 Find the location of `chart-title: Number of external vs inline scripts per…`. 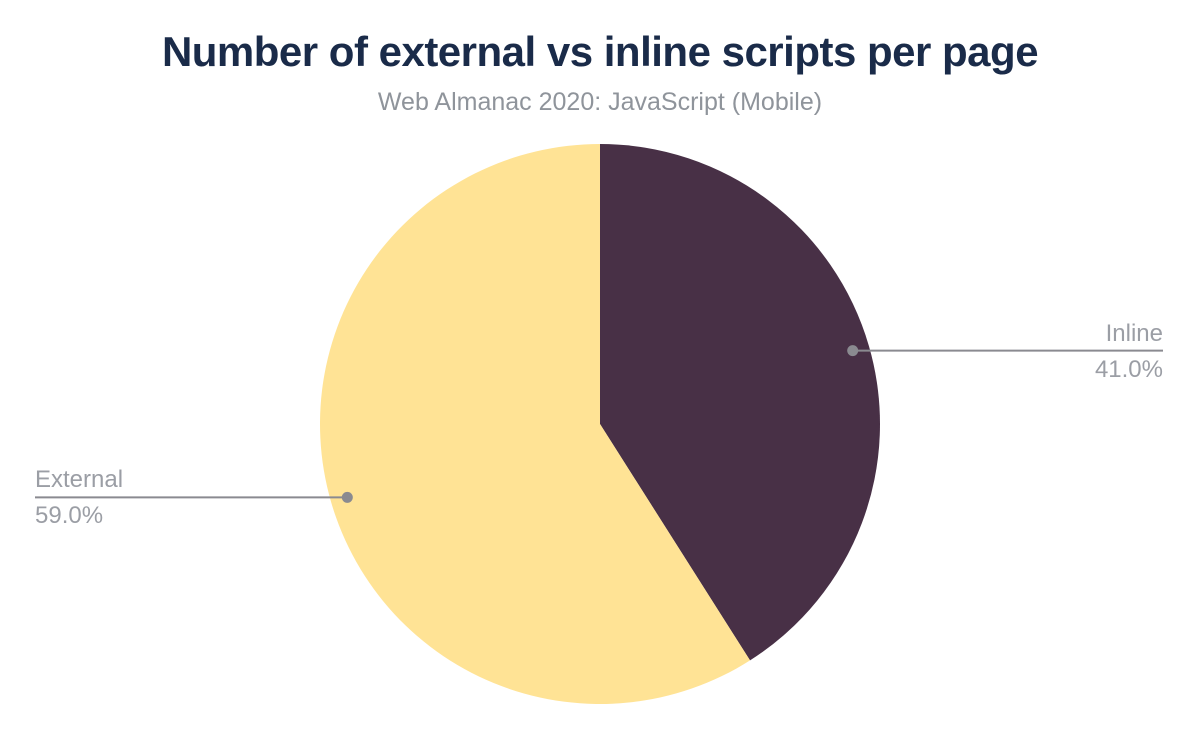

chart-title: Number of external vs inline scripts per… is located at coordinates (600, 51).